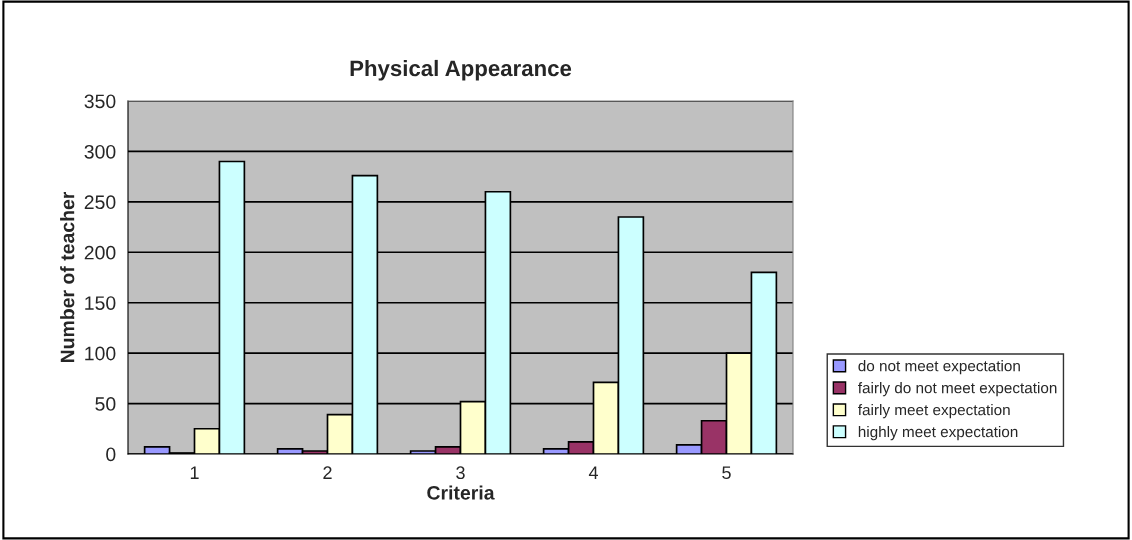  I want to click on legend-label: fairly meet expectation, so click(934, 411).